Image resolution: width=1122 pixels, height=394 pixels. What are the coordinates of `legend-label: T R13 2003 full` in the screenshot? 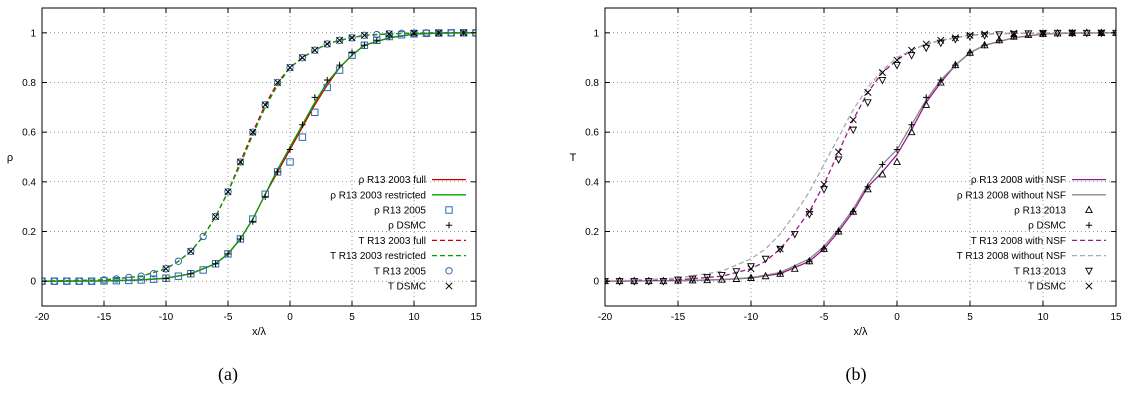 It's located at (392, 241).